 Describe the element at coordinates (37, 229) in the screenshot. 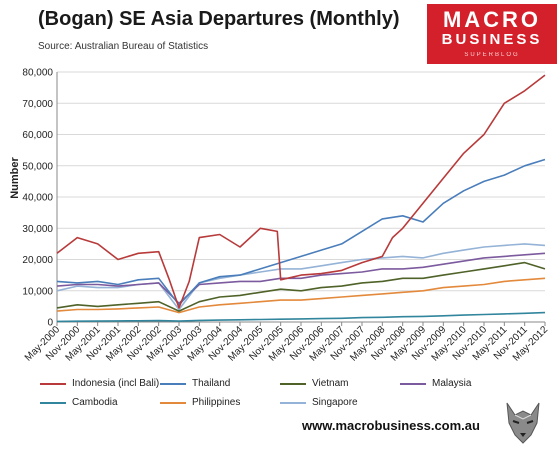

I see `y-tick-label: 30,000` at that location.